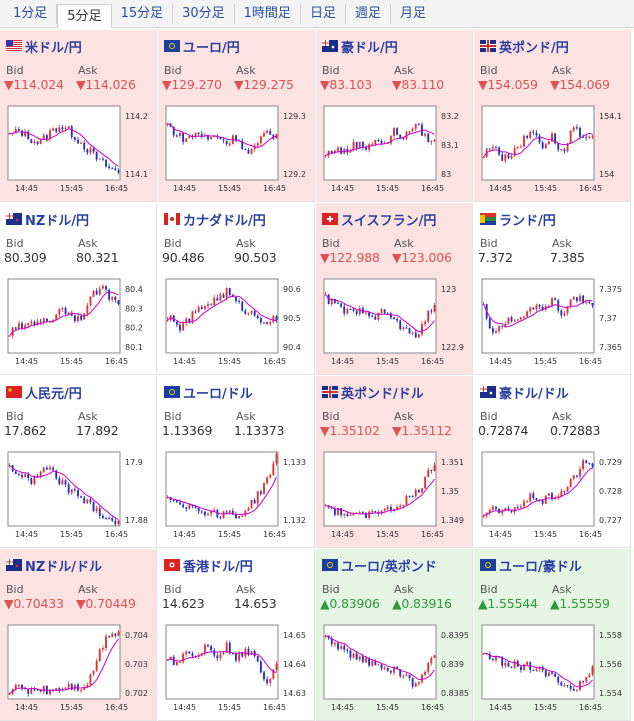 Image resolution: width=634 pixels, height=721 pixels. Describe the element at coordinates (373, 392) in the screenshot. I see `pair-title: 英ポンド/ドル` at that location.